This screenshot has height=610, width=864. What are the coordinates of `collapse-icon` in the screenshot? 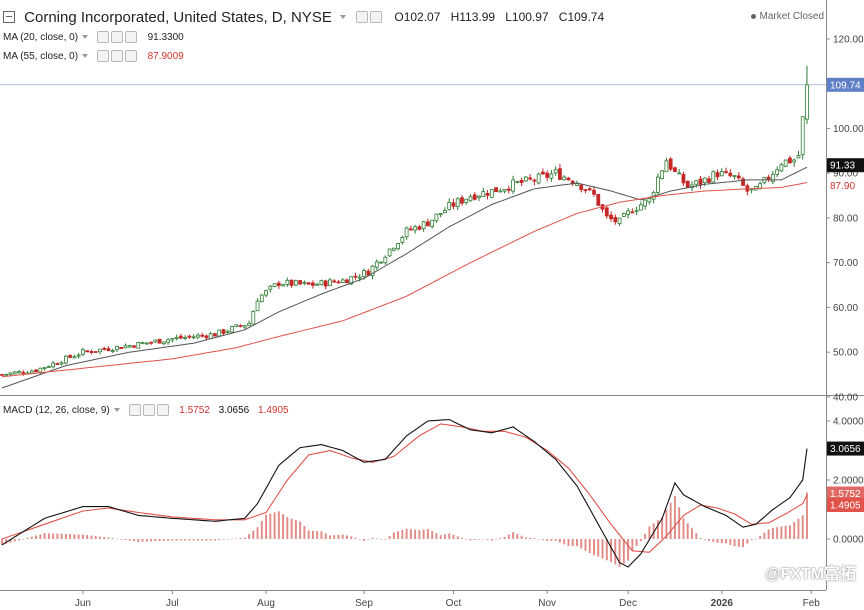 It's located at (9, 17).